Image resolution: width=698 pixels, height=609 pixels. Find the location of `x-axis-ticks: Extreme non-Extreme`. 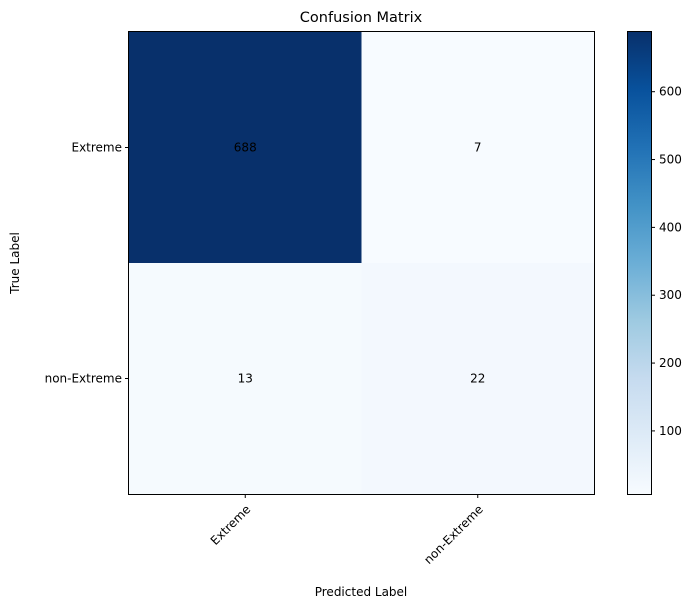

x-axis-ticks: Extreme non-Extreme is located at coordinates (347, 530).